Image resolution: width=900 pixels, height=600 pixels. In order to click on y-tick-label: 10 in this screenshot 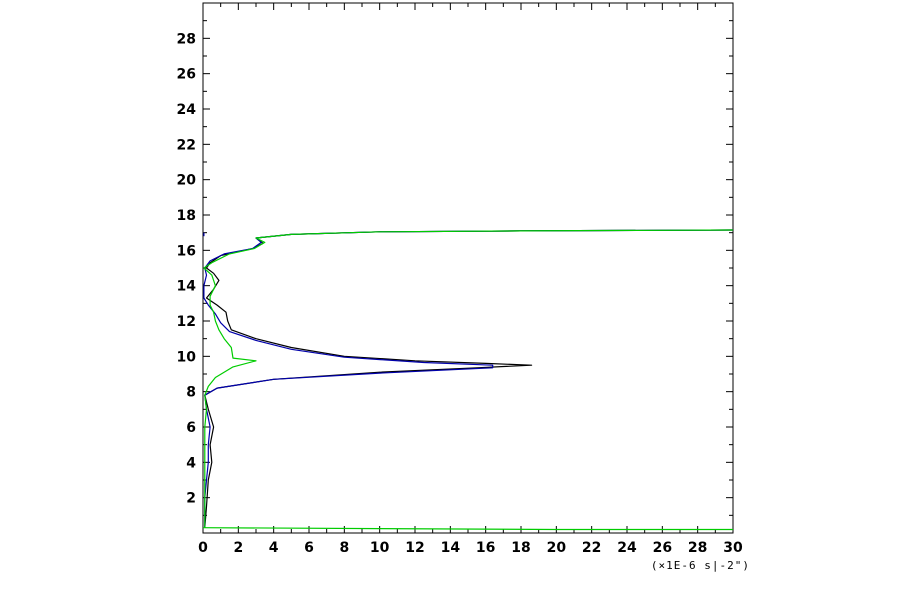, I will do `click(187, 357)`.